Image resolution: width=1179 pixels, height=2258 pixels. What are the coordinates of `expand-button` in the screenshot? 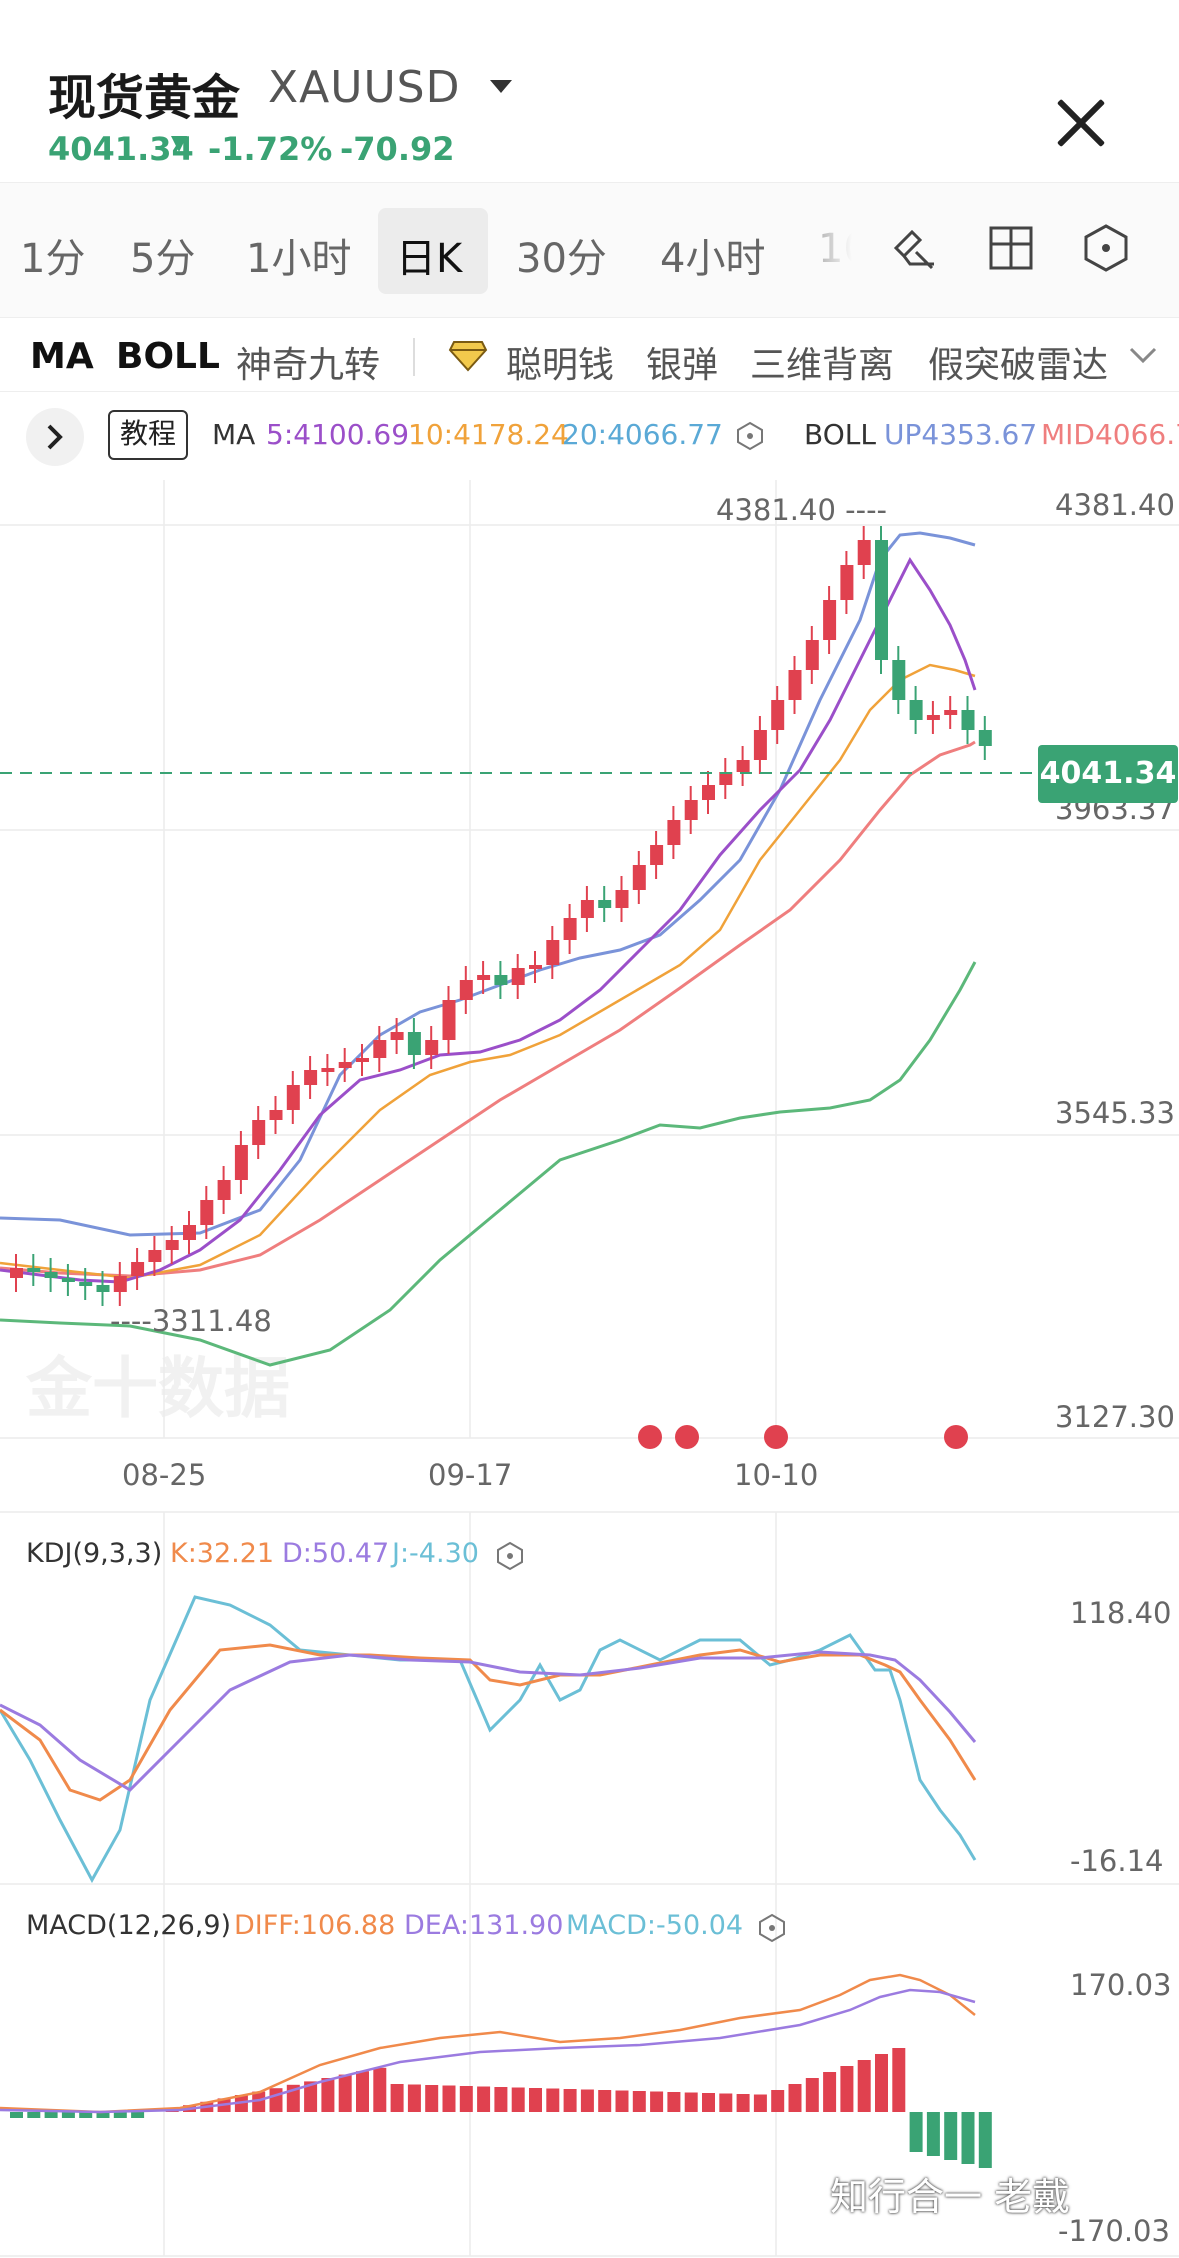 It's located at (55, 437).